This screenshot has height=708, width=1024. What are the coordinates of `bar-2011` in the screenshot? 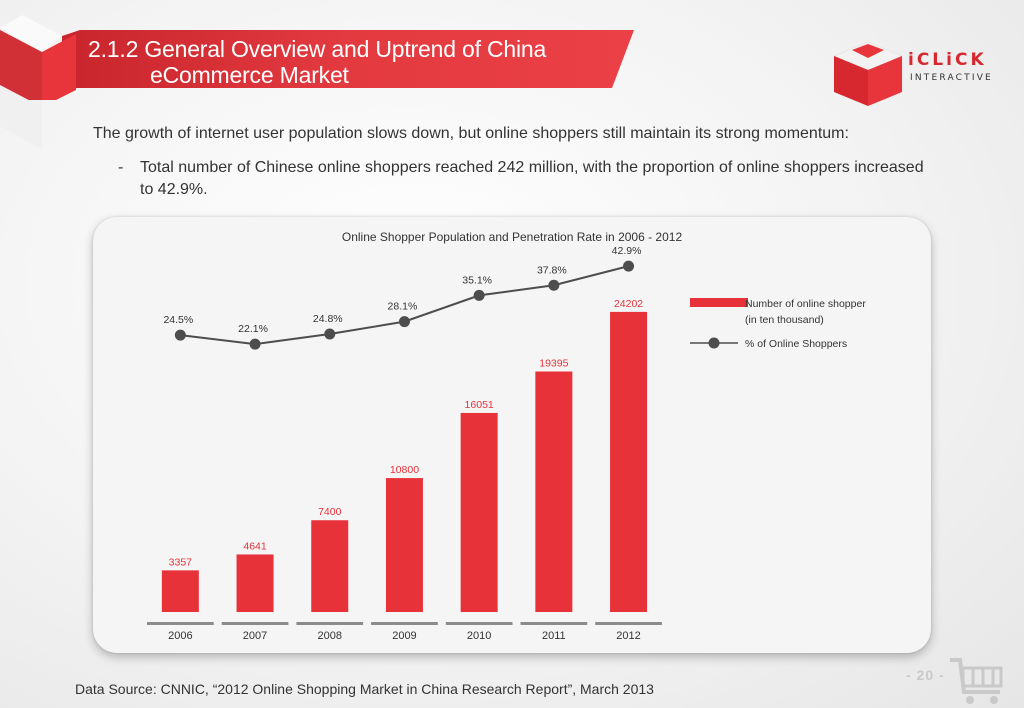 It's located at (554, 491).